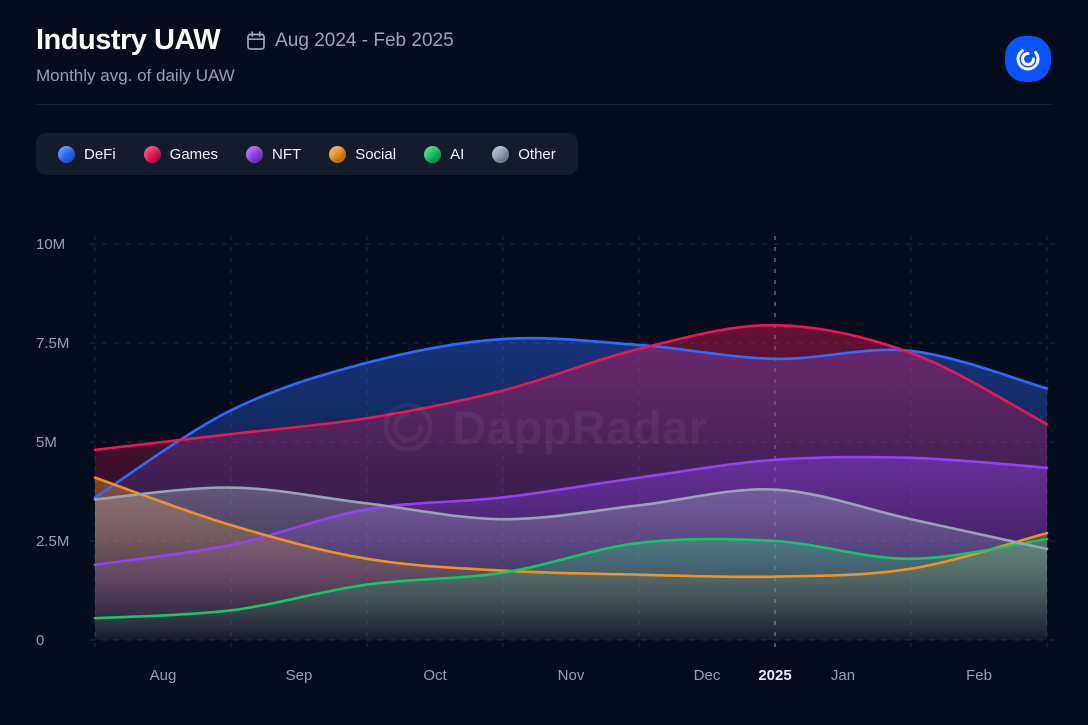  I want to click on x-axis-label-jan: Jan, so click(843, 675).